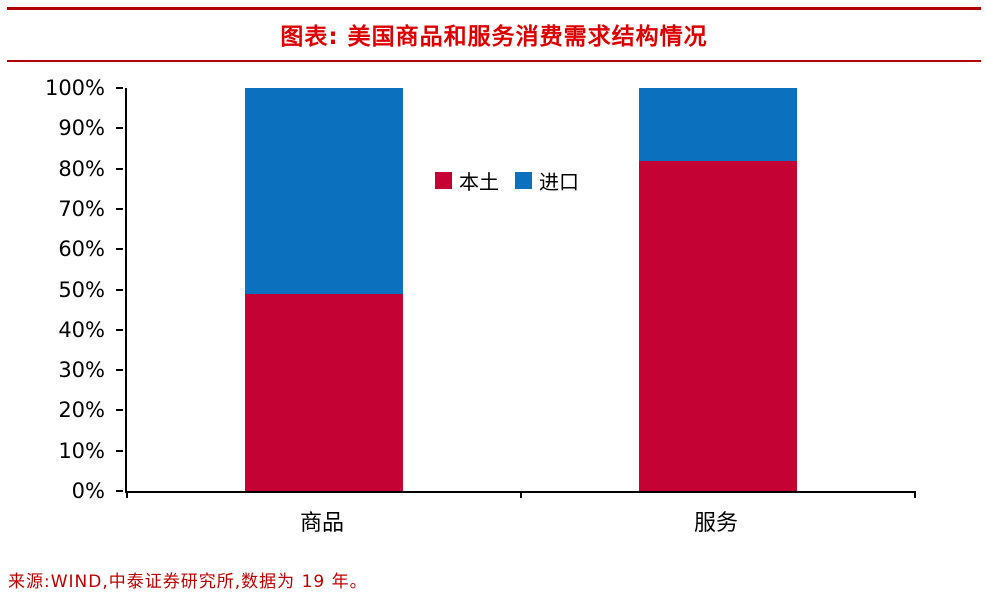 Image resolution: width=988 pixels, height=603 pixels. What do you see at coordinates (81, 289) in the screenshot?
I see `y-tick-label: 50%` at bounding box center [81, 289].